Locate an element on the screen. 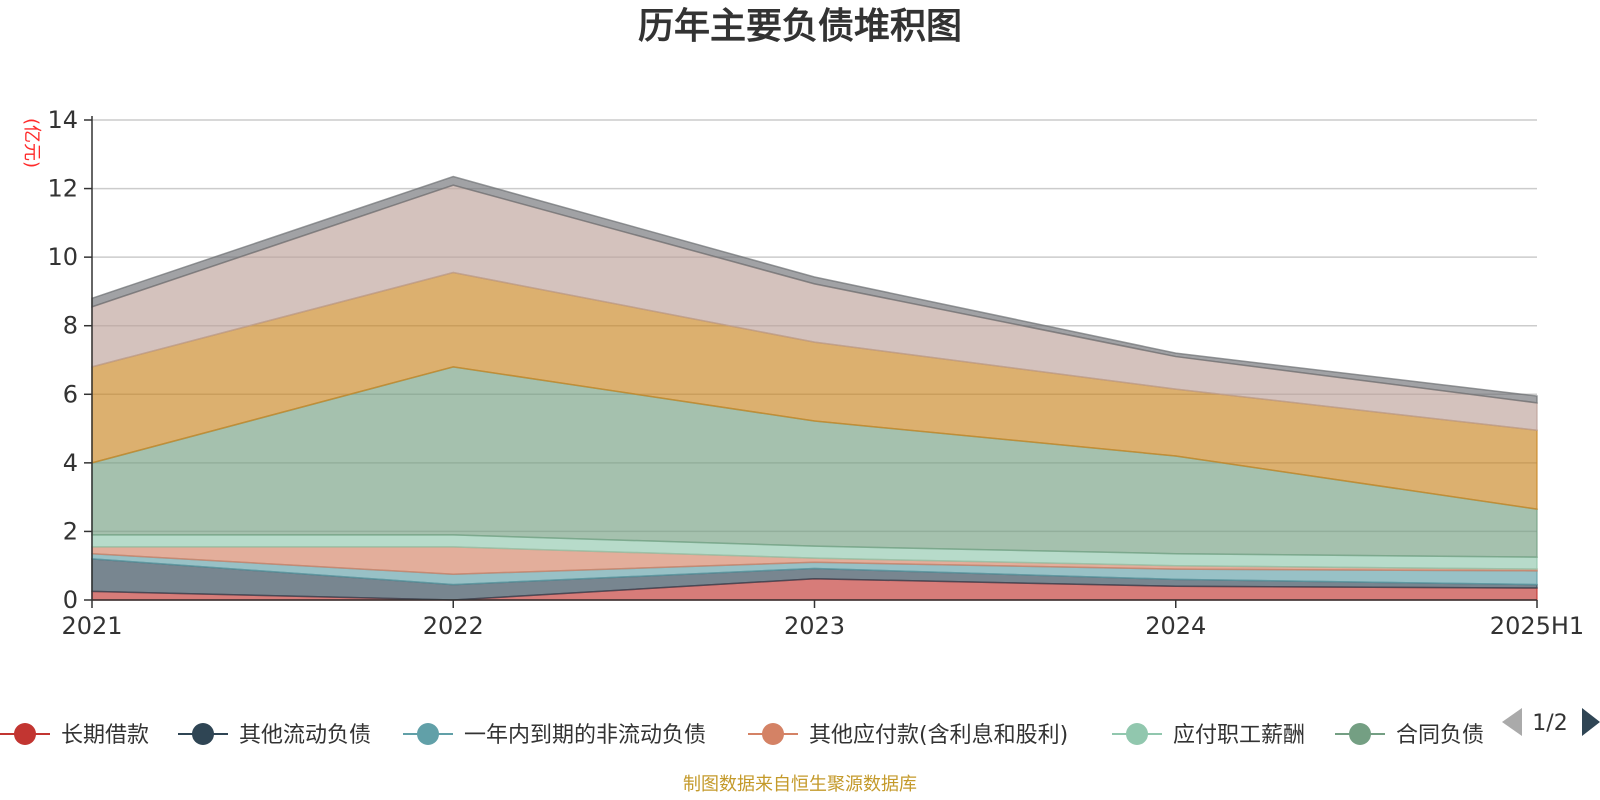 This screenshot has width=1600, height=800. x-tick-label: 2022 is located at coordinates (453, 626).